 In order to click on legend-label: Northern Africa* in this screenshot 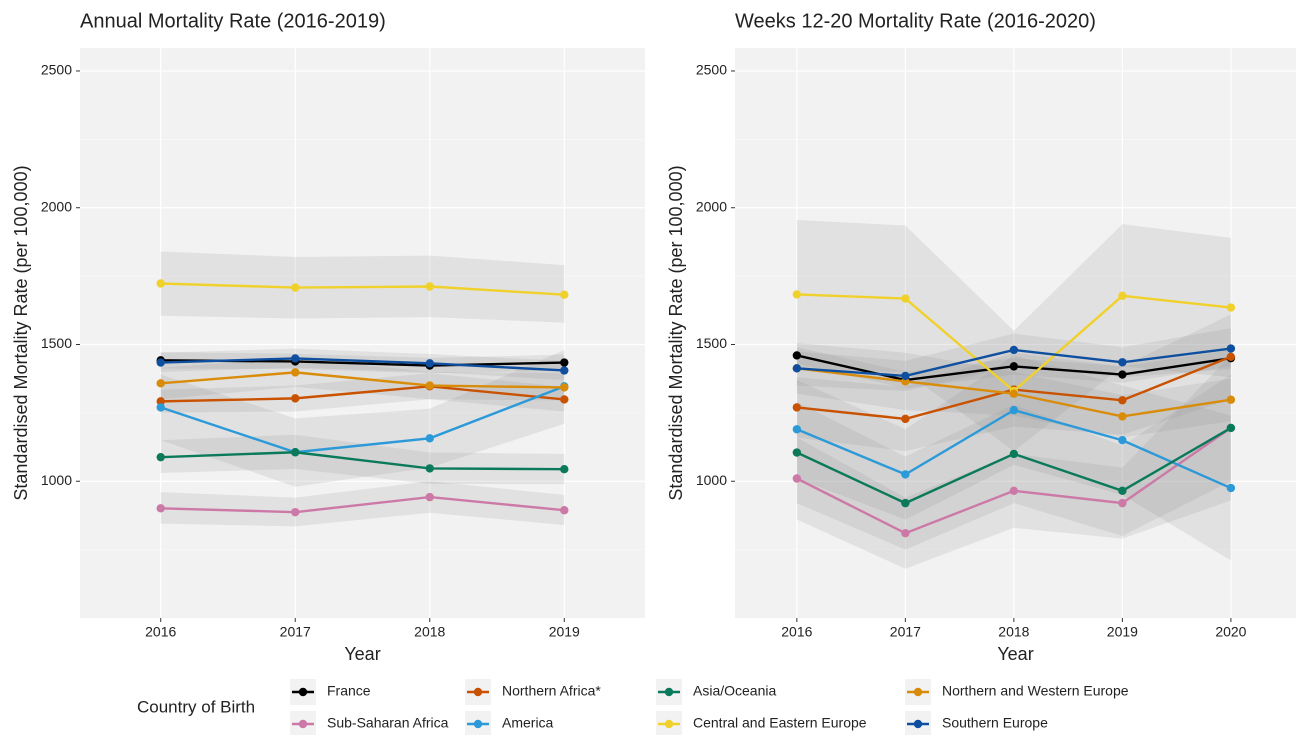, I will do `click(551, 691)`.